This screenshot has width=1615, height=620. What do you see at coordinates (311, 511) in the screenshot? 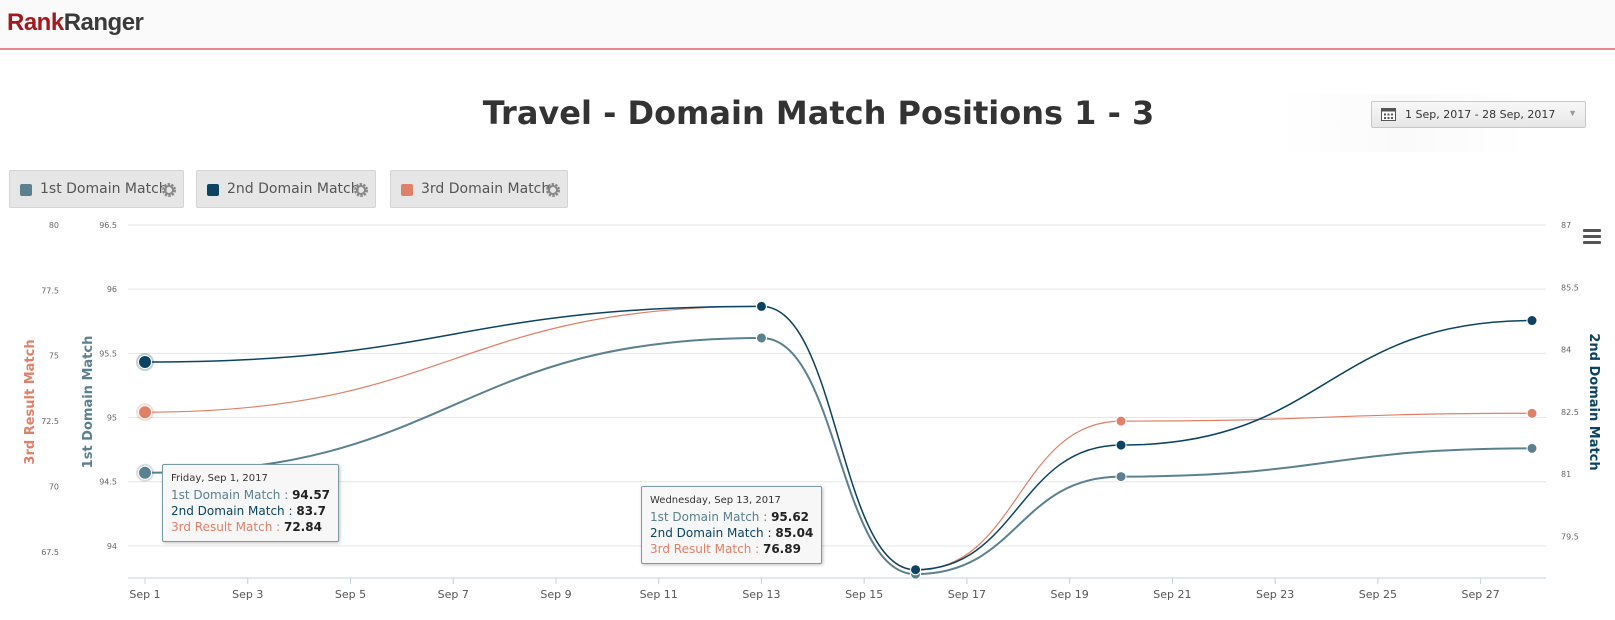
I see `tooltip-row-value: 83.7` at bounding box center [311, 511].